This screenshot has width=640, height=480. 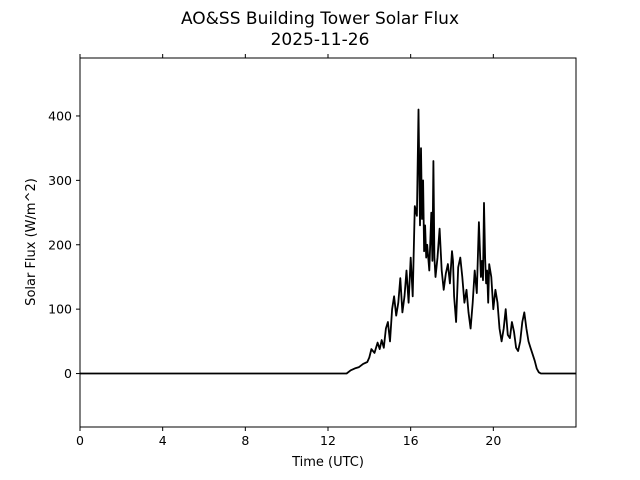 What do you see at coordinates (60, 309) in the screenshot?
I see `y-tick-label: 100` at bounding box center [60, 309].